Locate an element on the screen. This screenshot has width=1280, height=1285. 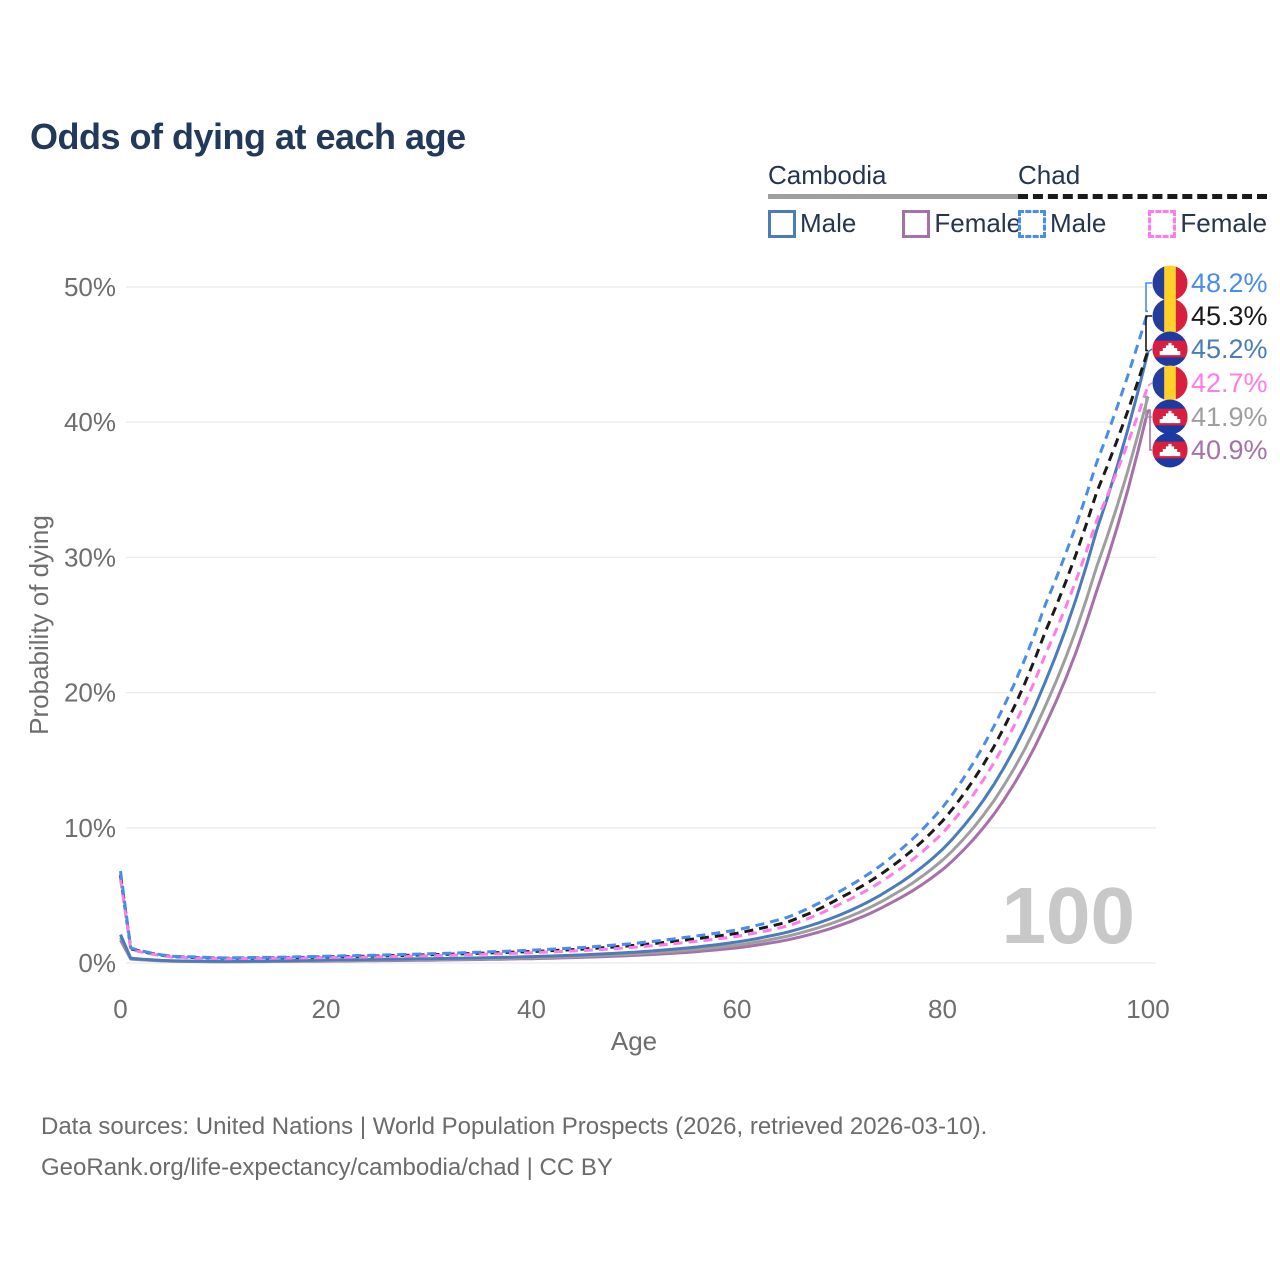
end-value-label-chad-female: 42.7% is located at coordinates (1229, 383).